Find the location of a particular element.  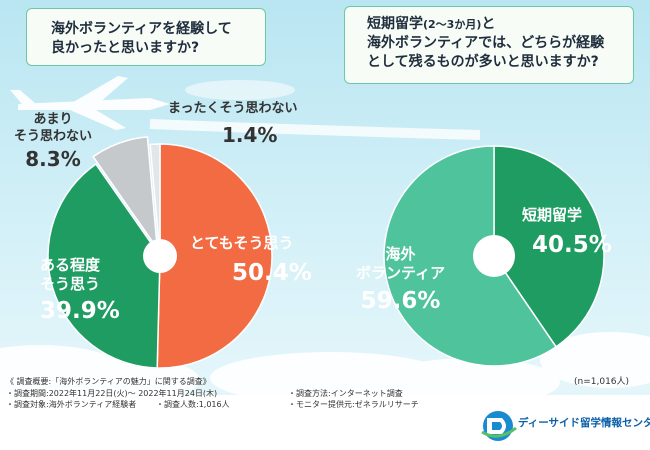

question-2-line-2: 海外ボランティアでは、どちらが経験 is located at coordinates (486, 43).